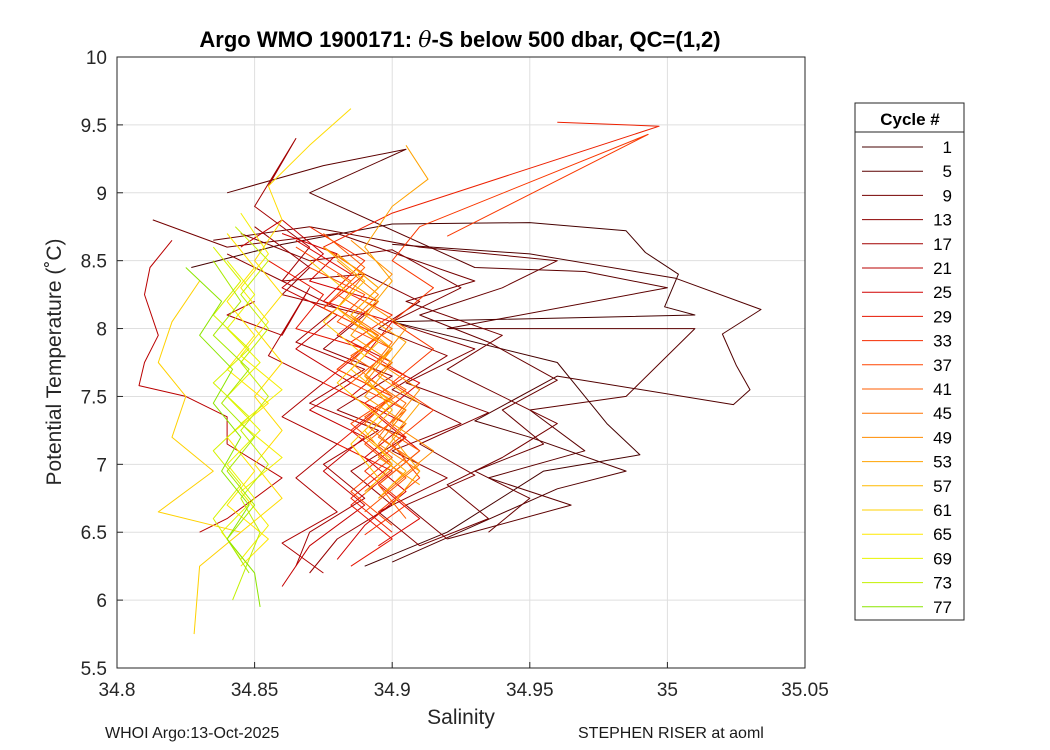  What do you see at coordinates (947, 147) in the screenshot?
I see `legend-label-1: 1` at bounding box center [947, 147].